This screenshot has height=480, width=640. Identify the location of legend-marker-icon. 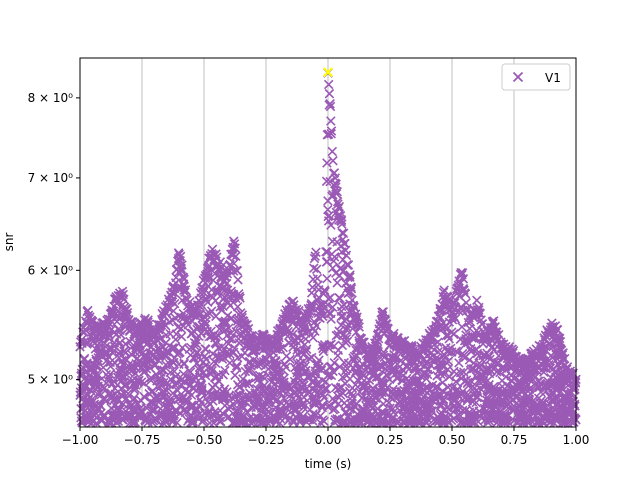
(518, 77).